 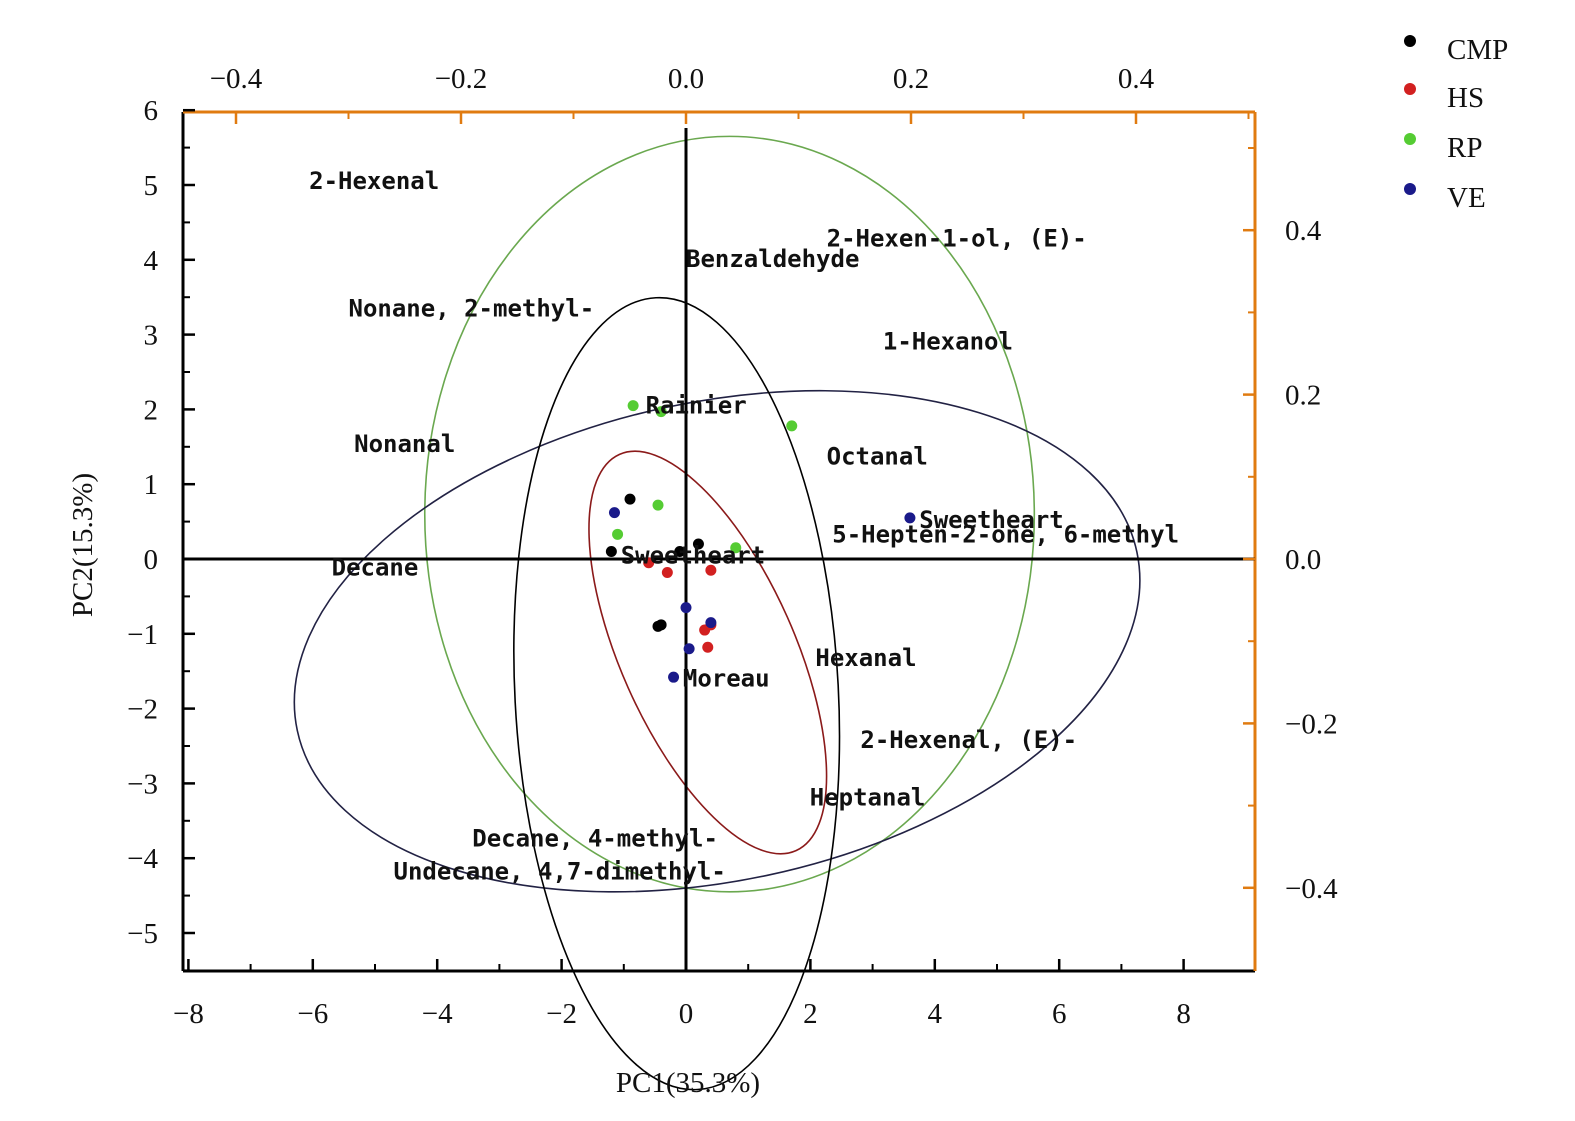 What do you see at coordinates (686, 79) in the screenshot?
I see `top-tick-label: 0.0` at bounding box center [686, 79].